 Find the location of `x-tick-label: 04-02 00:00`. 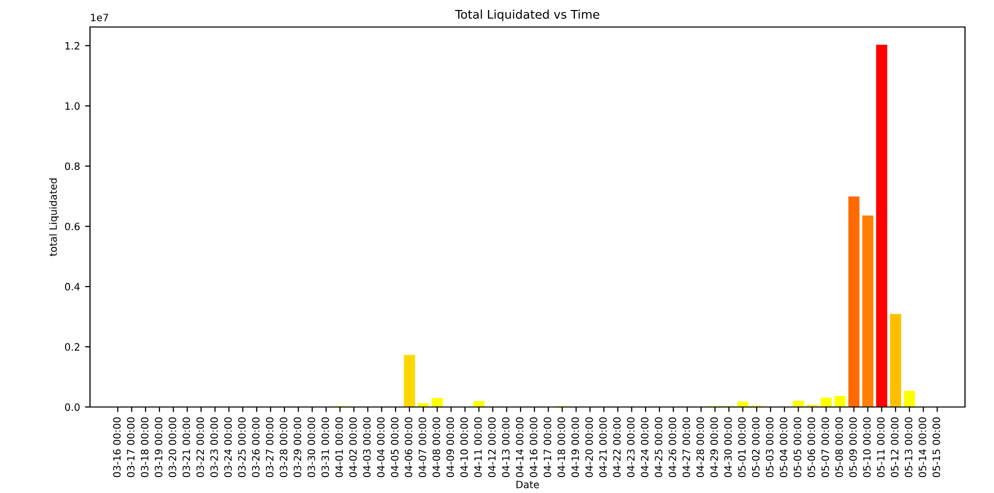

x-tick-label: 04-02 00:00 is located at coordinates (353, 447).